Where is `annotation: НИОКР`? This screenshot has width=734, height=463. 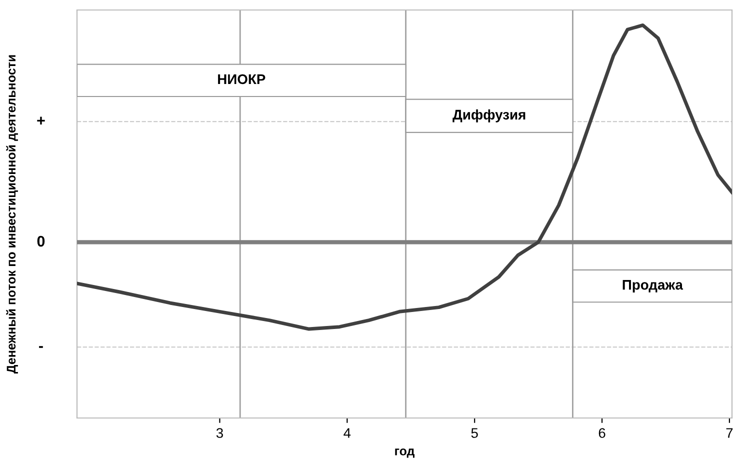 annotation: НИОКР is located at coordinates (242, 79).